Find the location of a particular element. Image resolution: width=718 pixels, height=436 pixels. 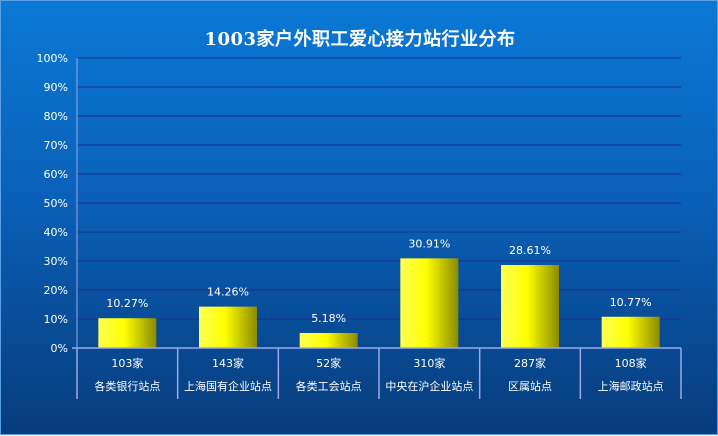

category-name-label: 上海邮政站点 is located at coordinates (631, 386).